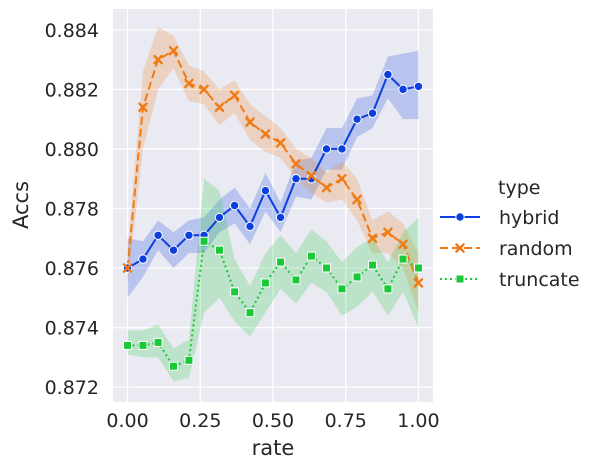  I want to click on y-tick-label: 0.878, so click(72, 209).